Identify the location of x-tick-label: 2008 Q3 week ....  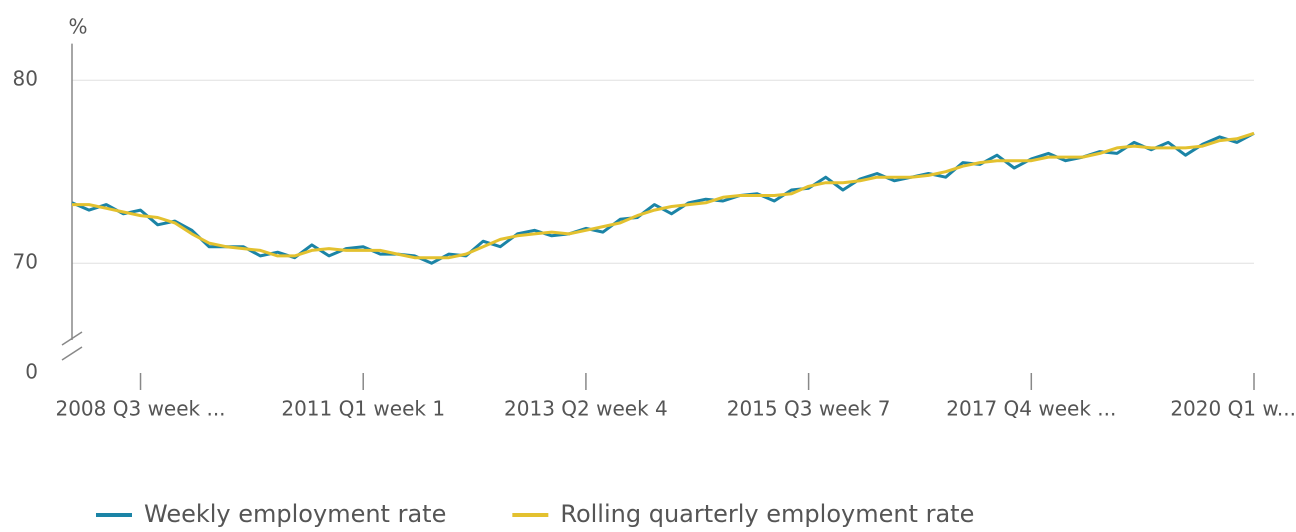
(140, 409).